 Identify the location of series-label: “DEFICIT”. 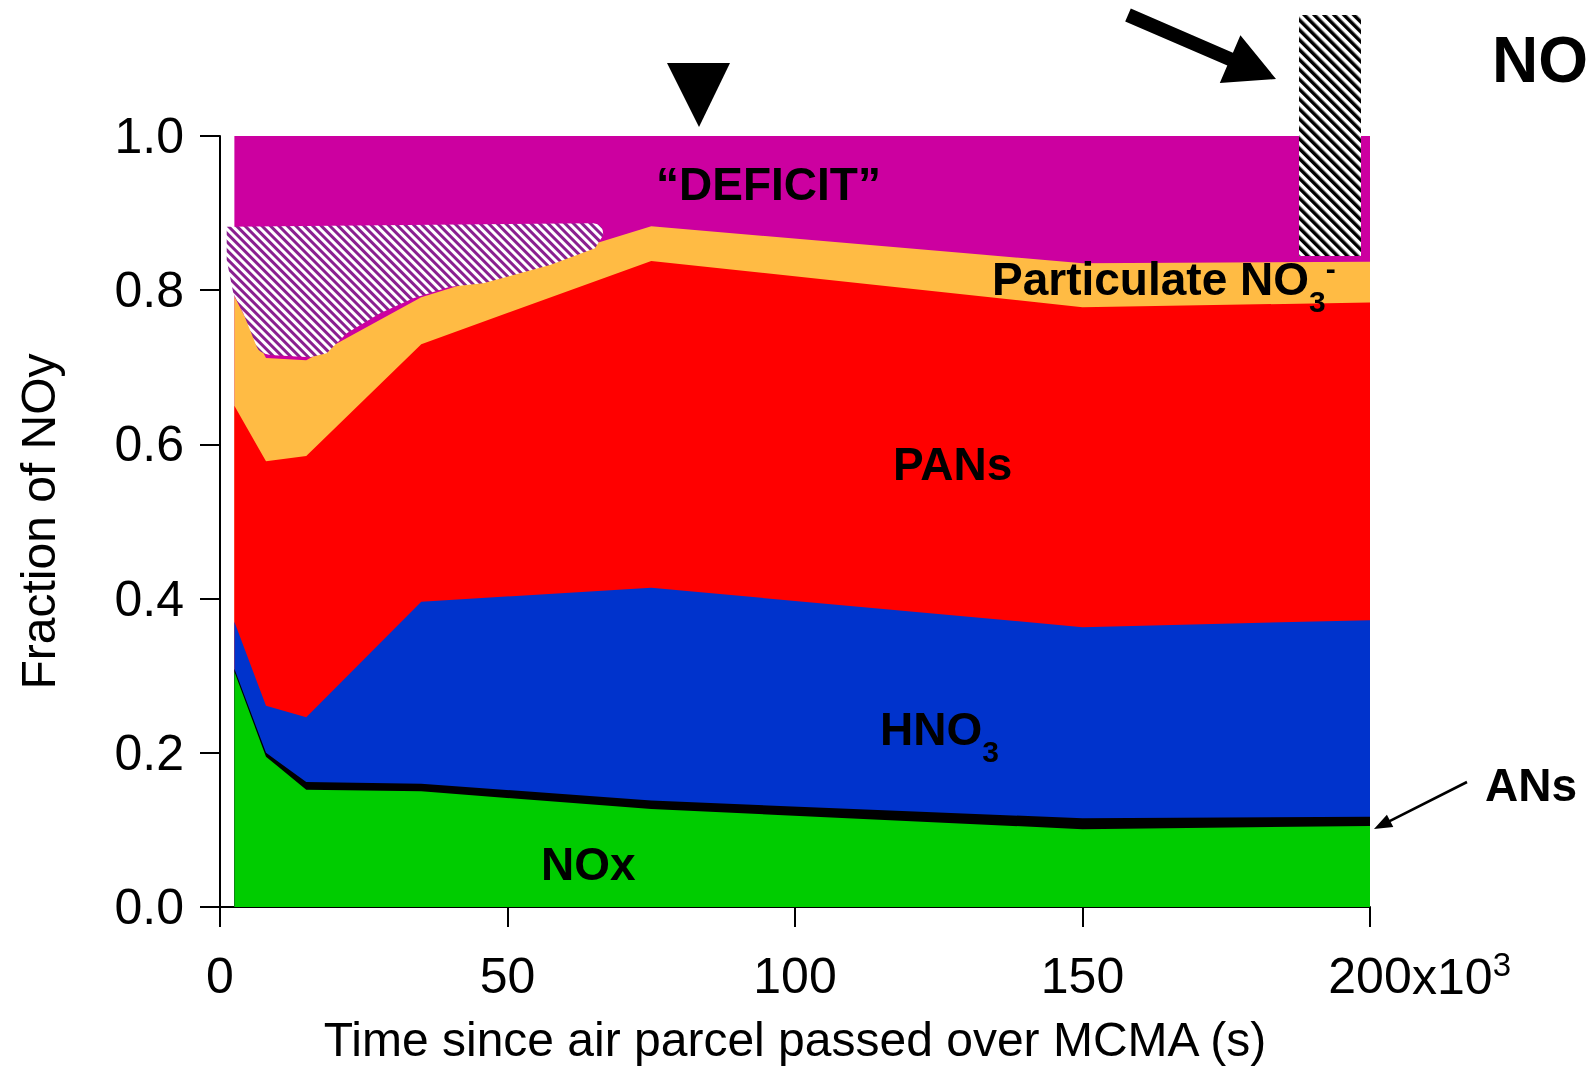
(768, 184).